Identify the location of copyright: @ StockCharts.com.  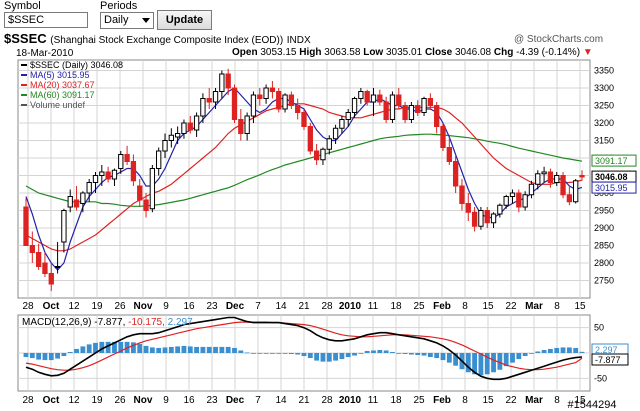
(559, 39).